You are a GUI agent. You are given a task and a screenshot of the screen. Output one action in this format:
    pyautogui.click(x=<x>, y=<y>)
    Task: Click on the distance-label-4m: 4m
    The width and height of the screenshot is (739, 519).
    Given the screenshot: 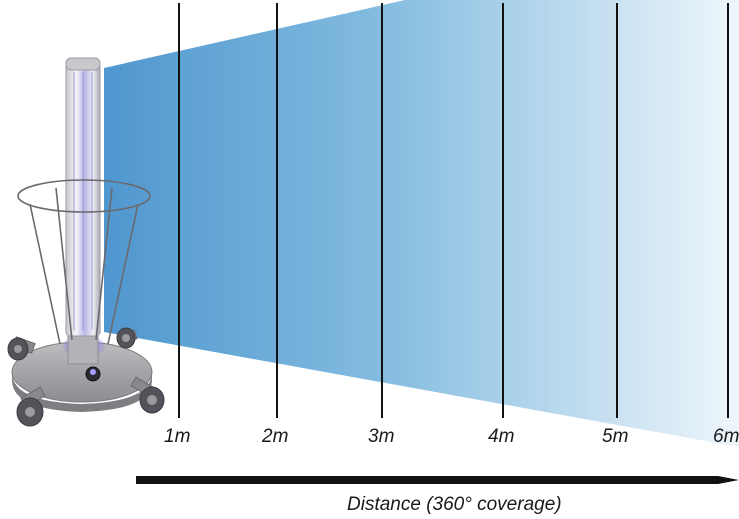 What is the action you would take?
    pyautogui.click(x=501, y=436)
    